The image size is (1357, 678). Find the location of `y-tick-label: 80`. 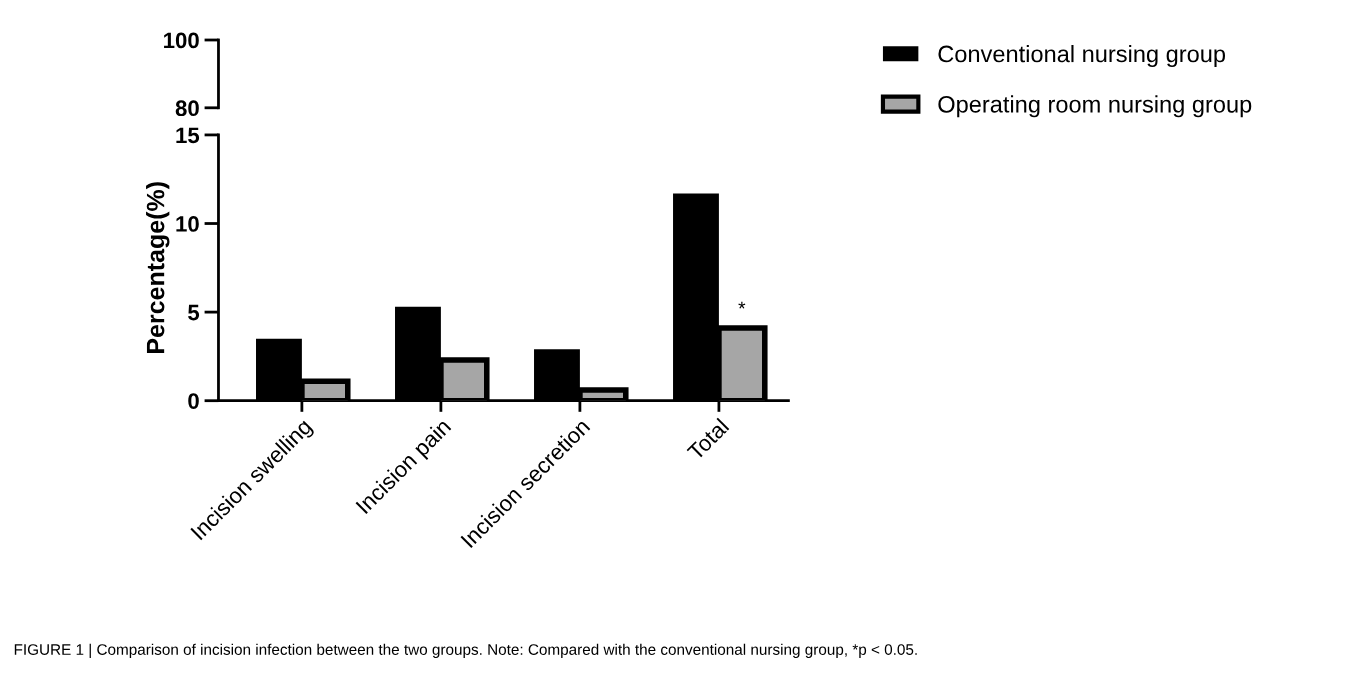

y-tick-label: 80 is located at coordinates (187, 108).